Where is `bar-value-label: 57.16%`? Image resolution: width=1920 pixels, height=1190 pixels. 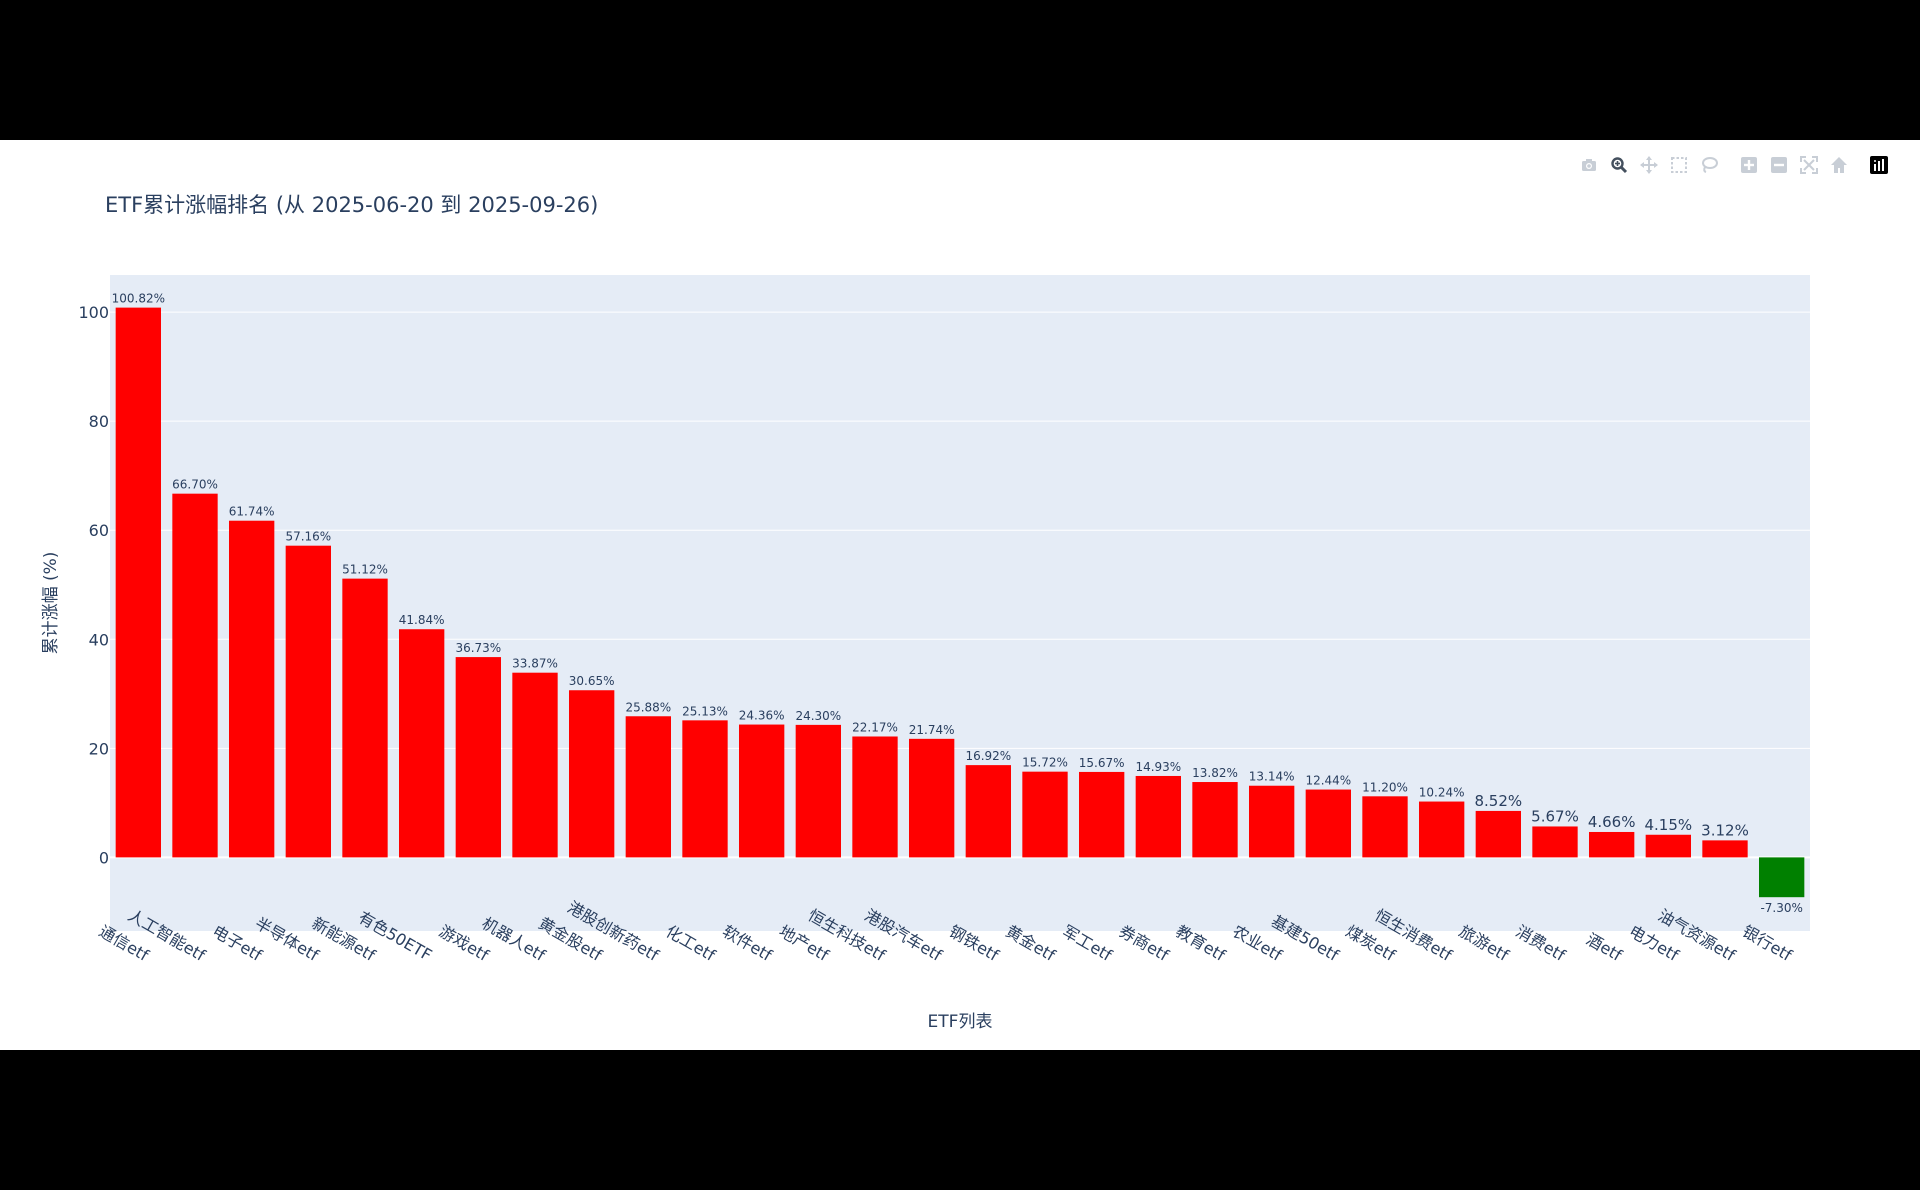 bar-value-label: 57.16% is located at coordinates (308, 537).